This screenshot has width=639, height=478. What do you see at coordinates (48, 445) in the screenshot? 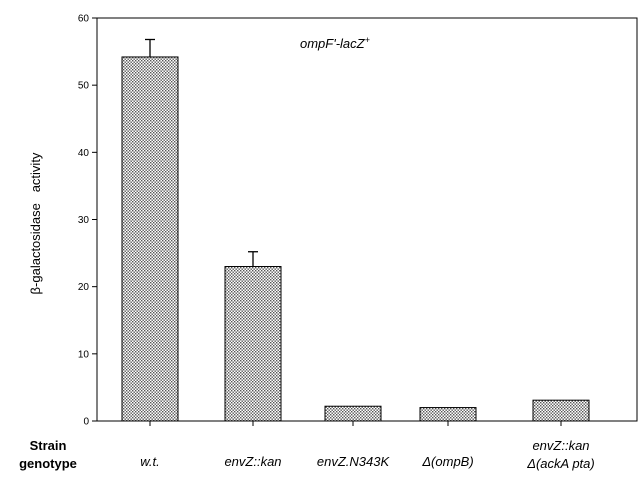
I see `x-axis-label: Strain` at bounding box center [48, 445].